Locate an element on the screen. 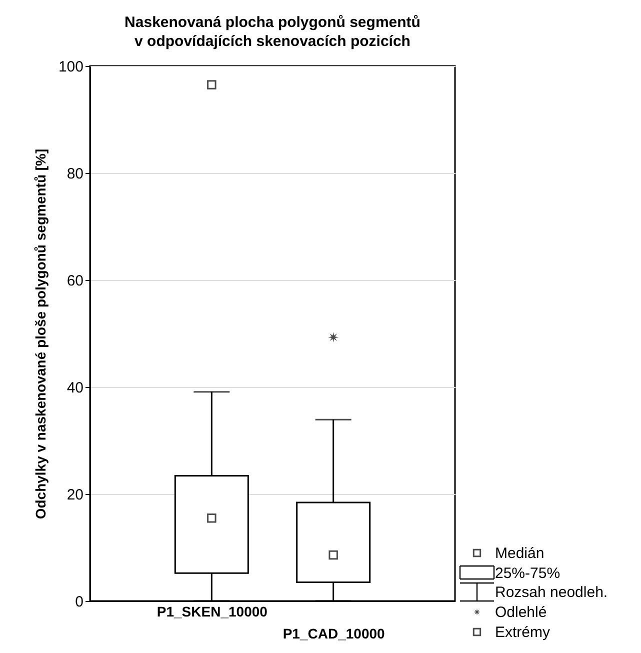 This screenshot has height=653, width=641. chart-title: Naskenovaná plocha polygonů segmentů v odpovídajících skenovacích pozicích is located at coordinates (272, 32).